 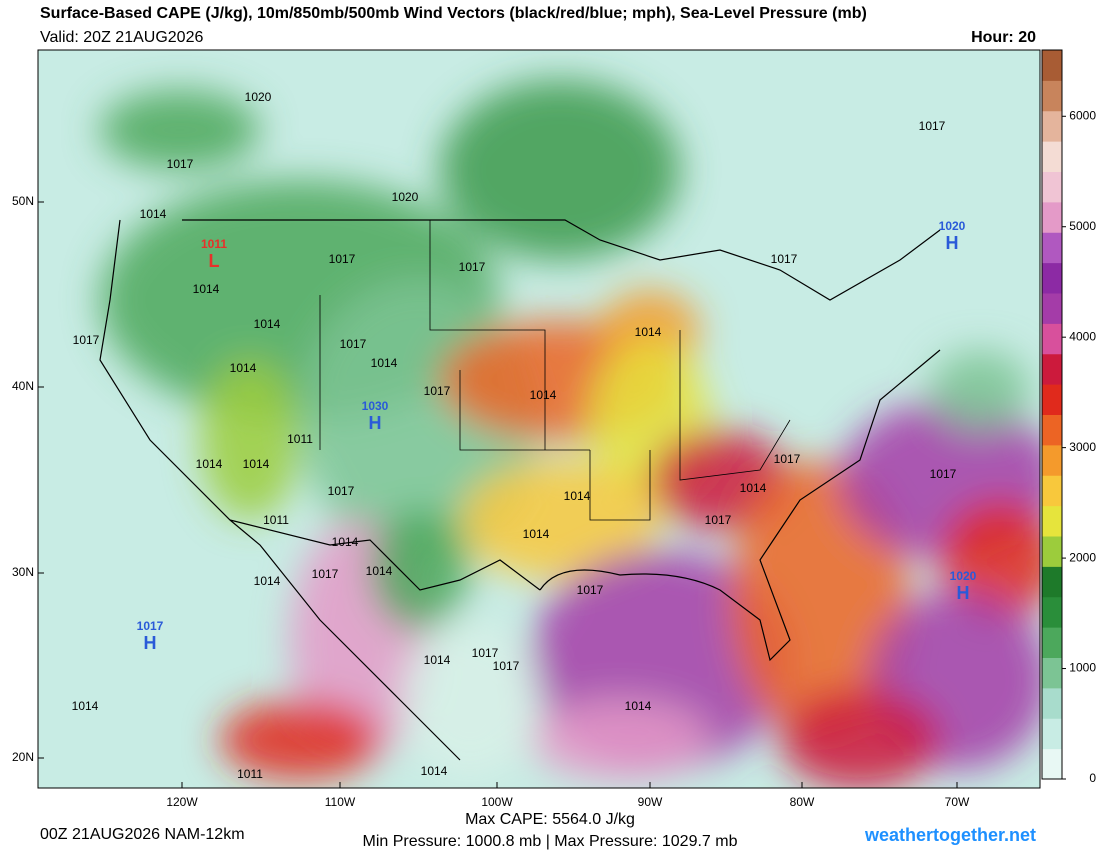 I want to click on max-cape: Max CAPE: 5564.0 J/kg, so click(x=550, y=819).